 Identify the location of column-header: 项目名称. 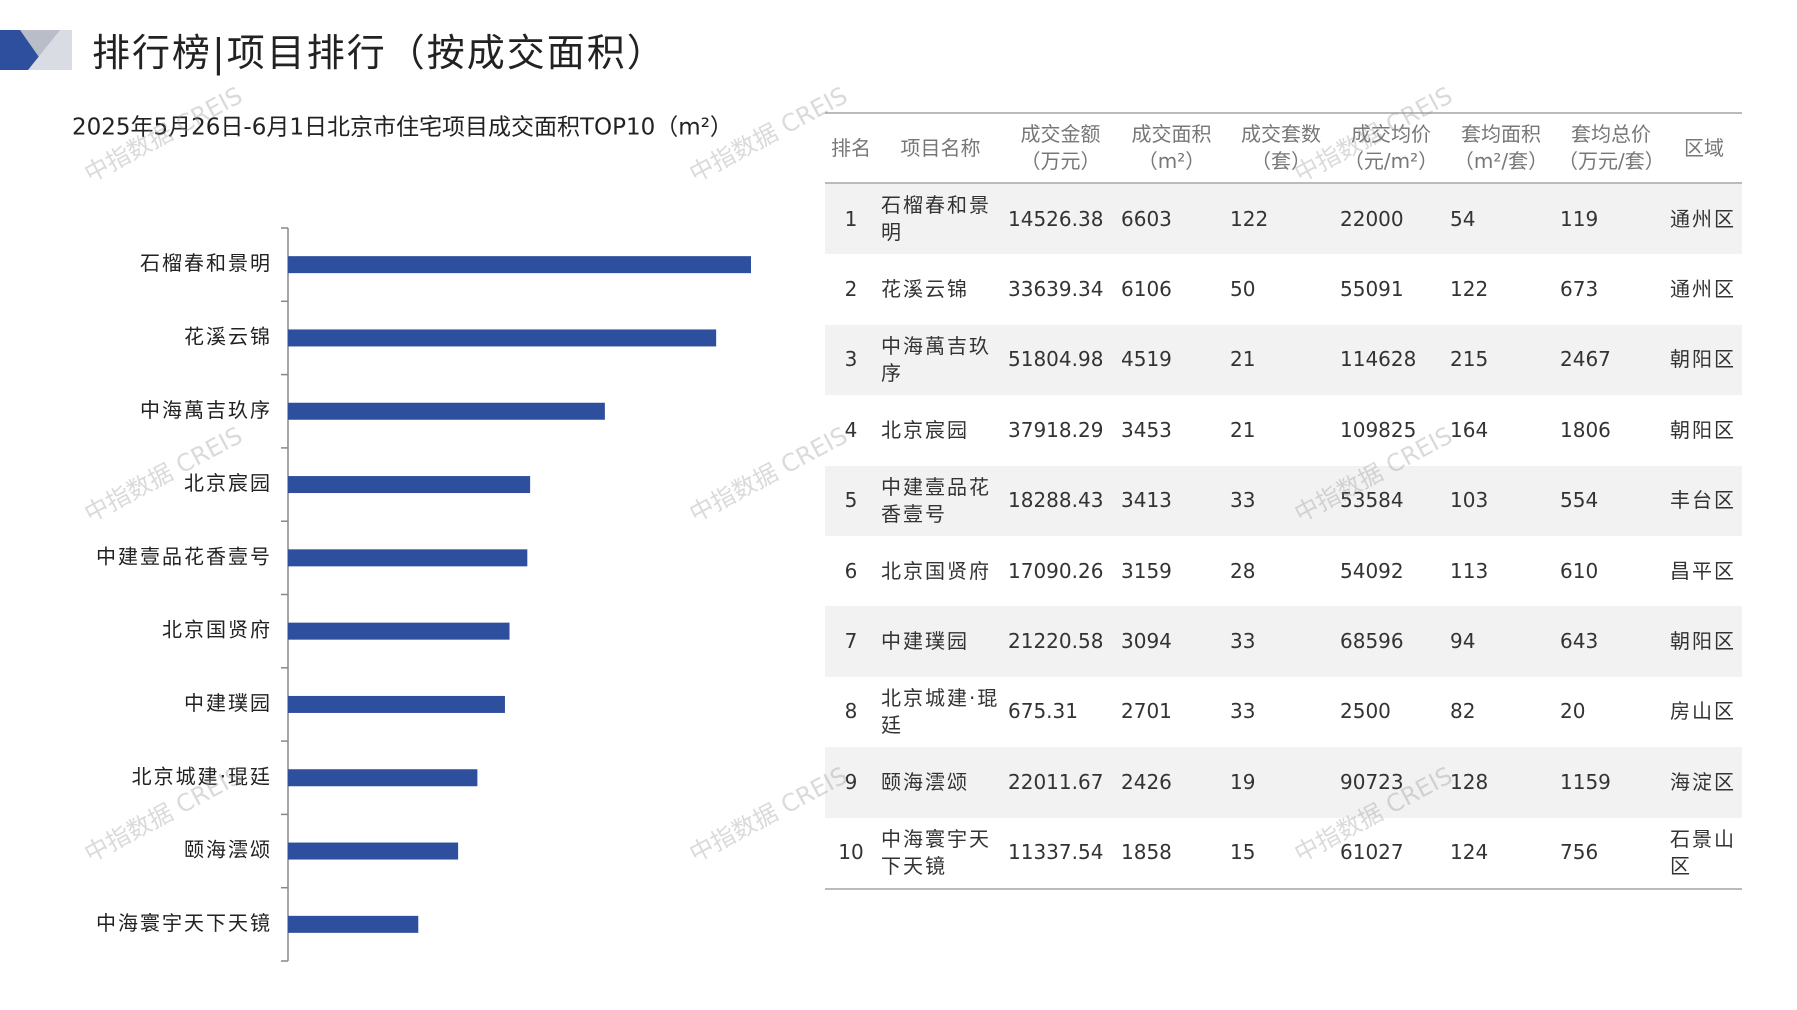
(940, 148).